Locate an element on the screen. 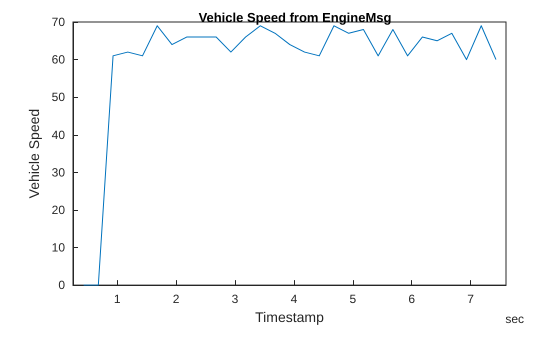  y-tick-label: 20 is located at coordinates (59, 209).